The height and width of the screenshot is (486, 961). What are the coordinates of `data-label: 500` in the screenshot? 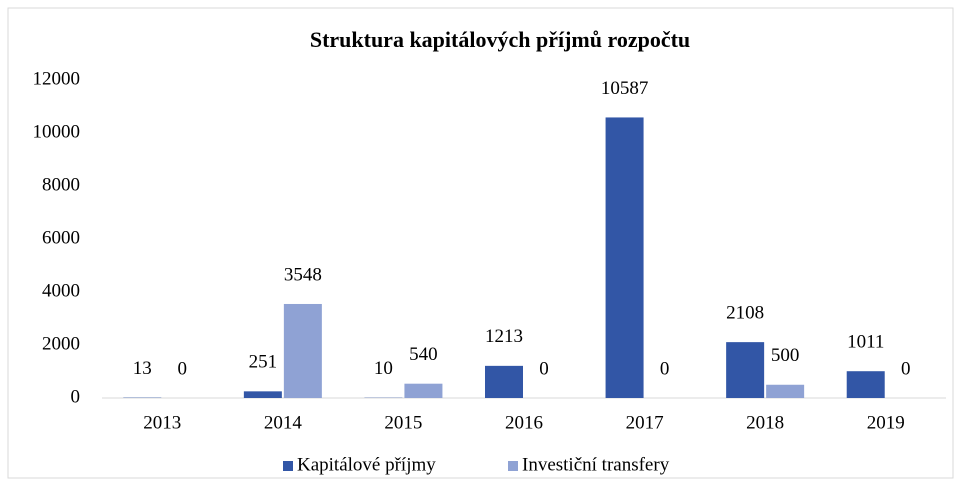 It's located at (785, 355).